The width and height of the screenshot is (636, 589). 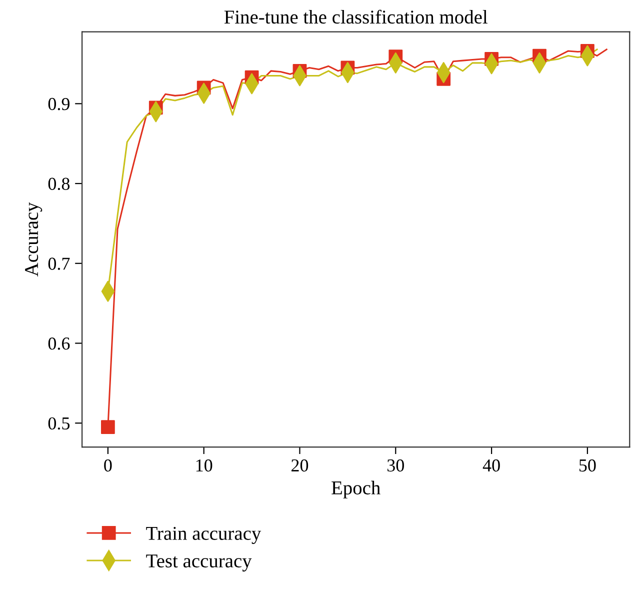 I want to click on y-tick-label: 0.6, so click(x=59, y=343).